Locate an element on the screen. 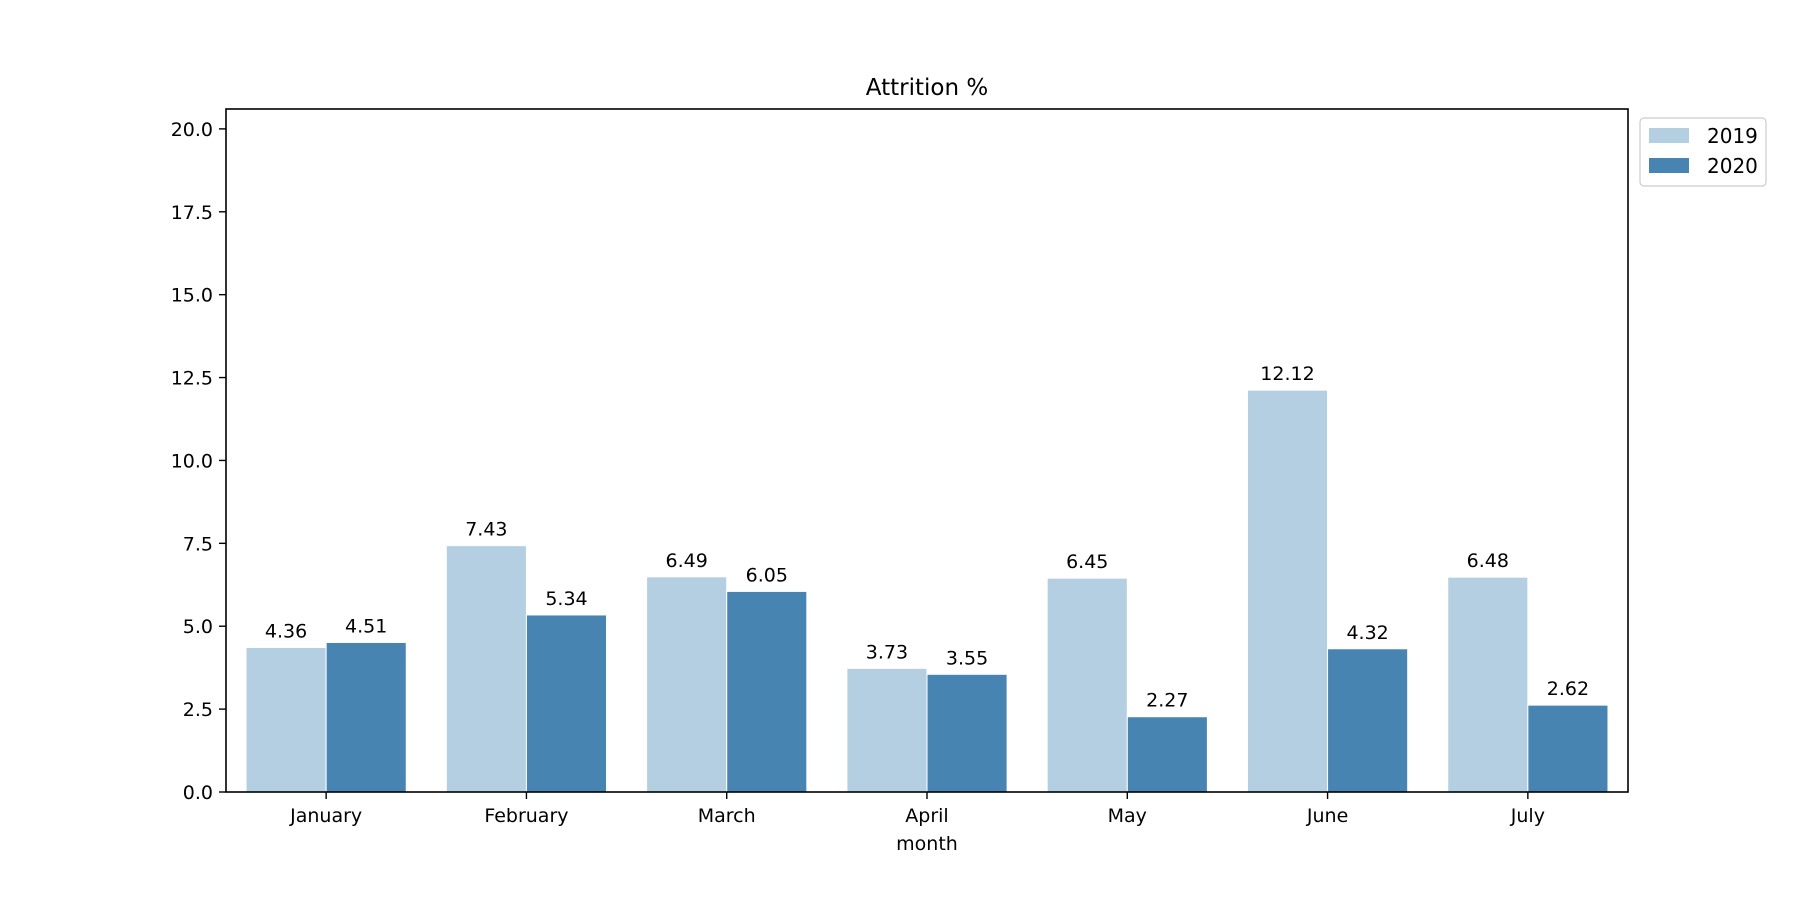 This screenshot has height=900, width=1800. y-tick-label-17.5: 17.5 is located at coordinates (192, 213).